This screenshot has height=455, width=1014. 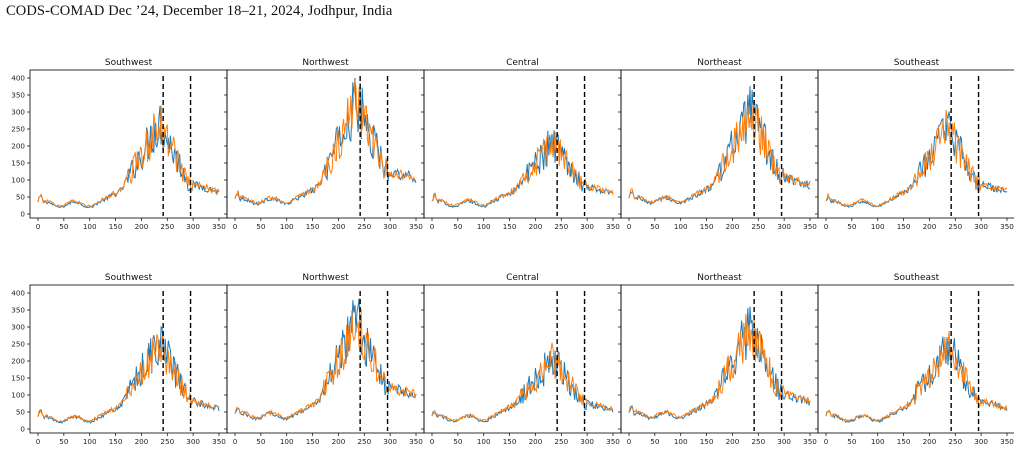 I want to click on panel-5: Southeast 0 50 100 150 200 250 300 350, so click(x=914, y=144).